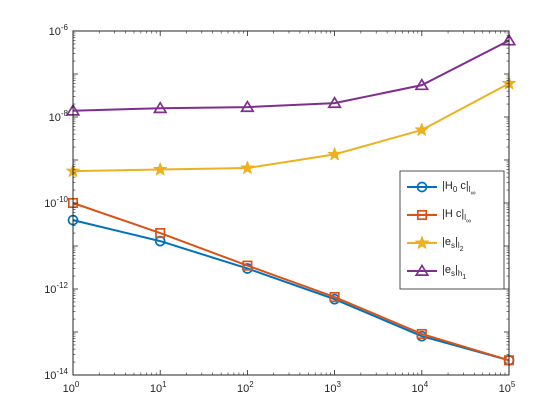 This screenshot has height=420, width=560. Describe the element at coordinates (59, 30) in the screenshot. I see `y-tick-label: 10⁻⁶` at that location.